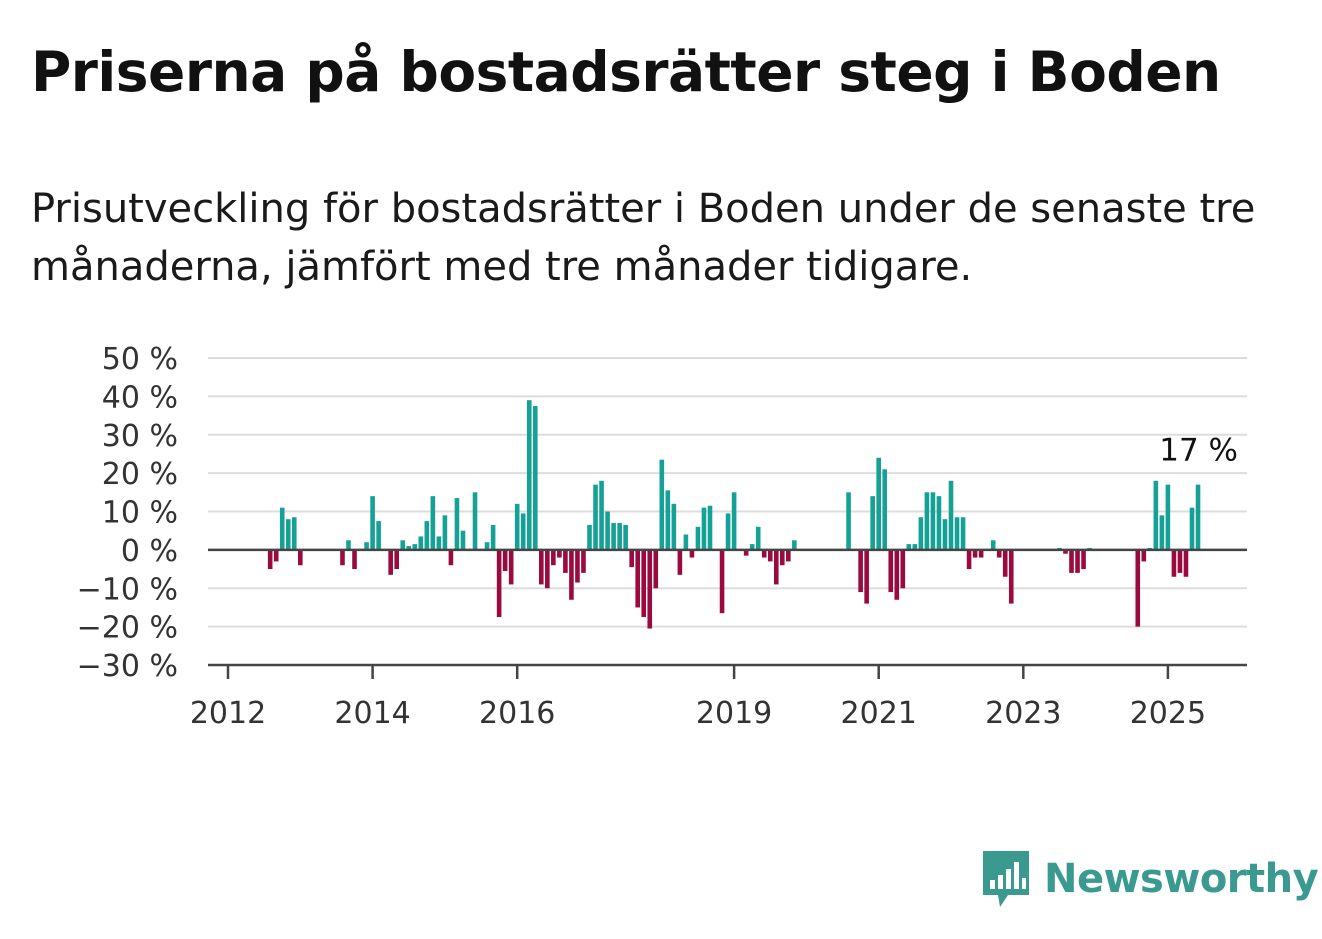 The image size is (1322, 939). Describe the element at coordinates (140, 513) in the screenshot. I see `y-tick-label: 10 %` at that location.